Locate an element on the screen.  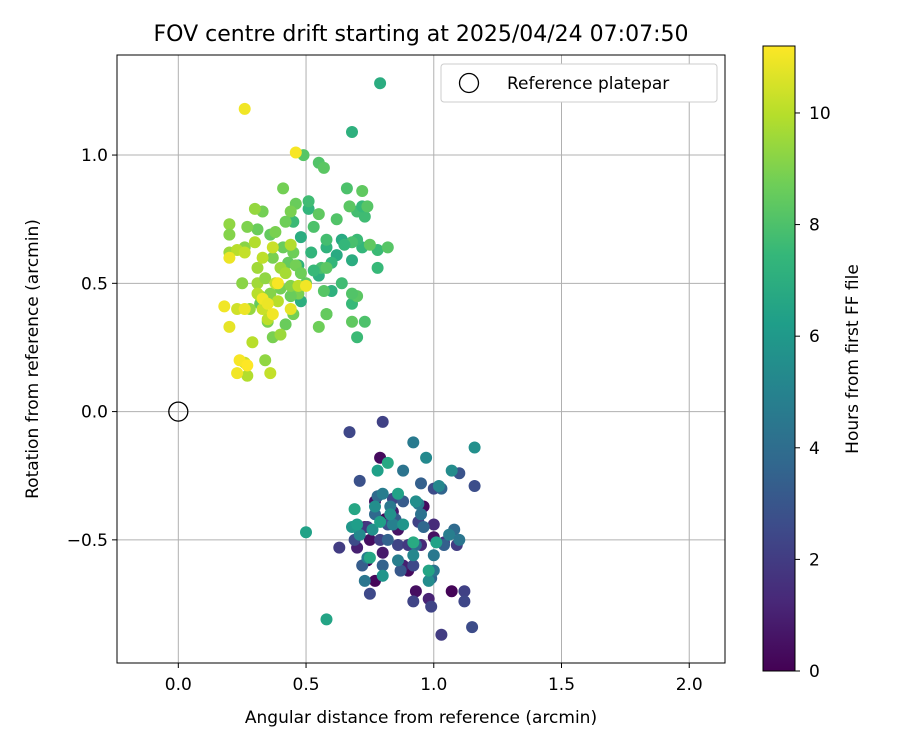
legend-reference-marker is located at coordinates (469, 83).